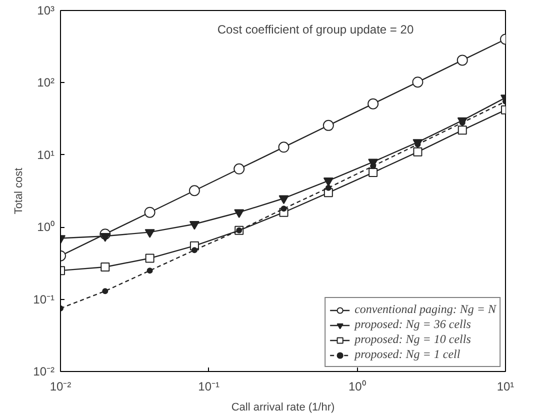 The image size is (533, 416). I want to click on y-tick-label: 10³, so click(46, 11).